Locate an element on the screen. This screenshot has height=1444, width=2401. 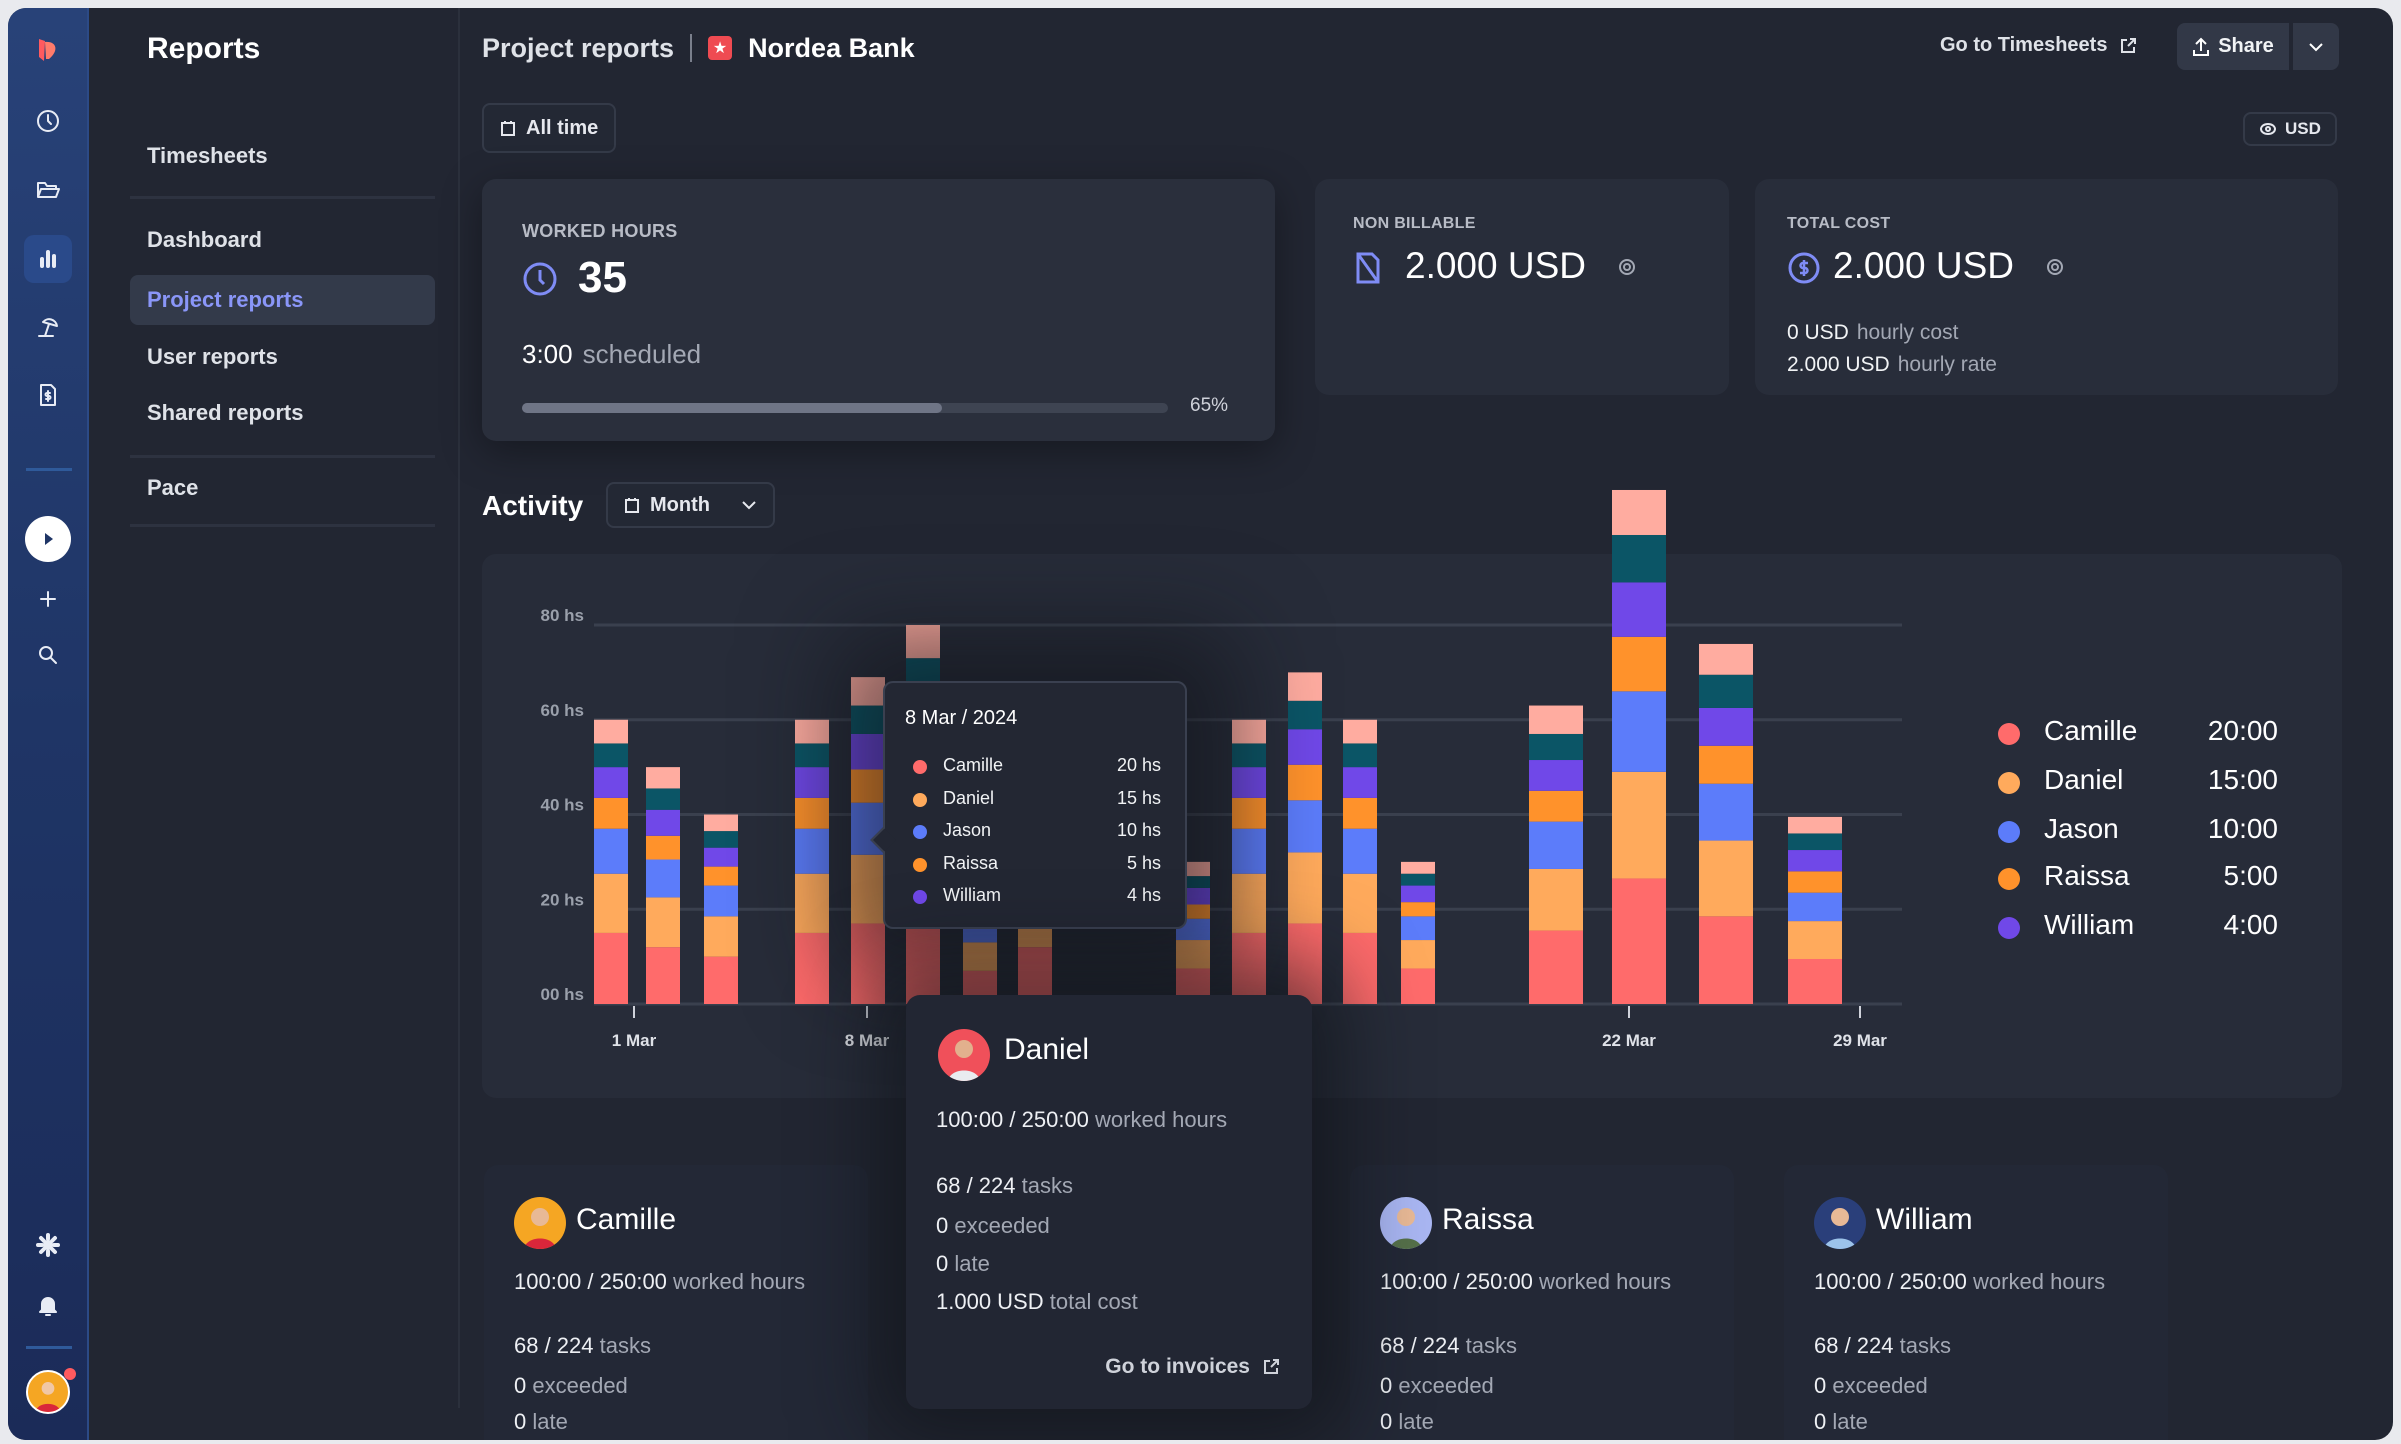
sidebar-item-pace: Pace is located at coordinates (173, 487).